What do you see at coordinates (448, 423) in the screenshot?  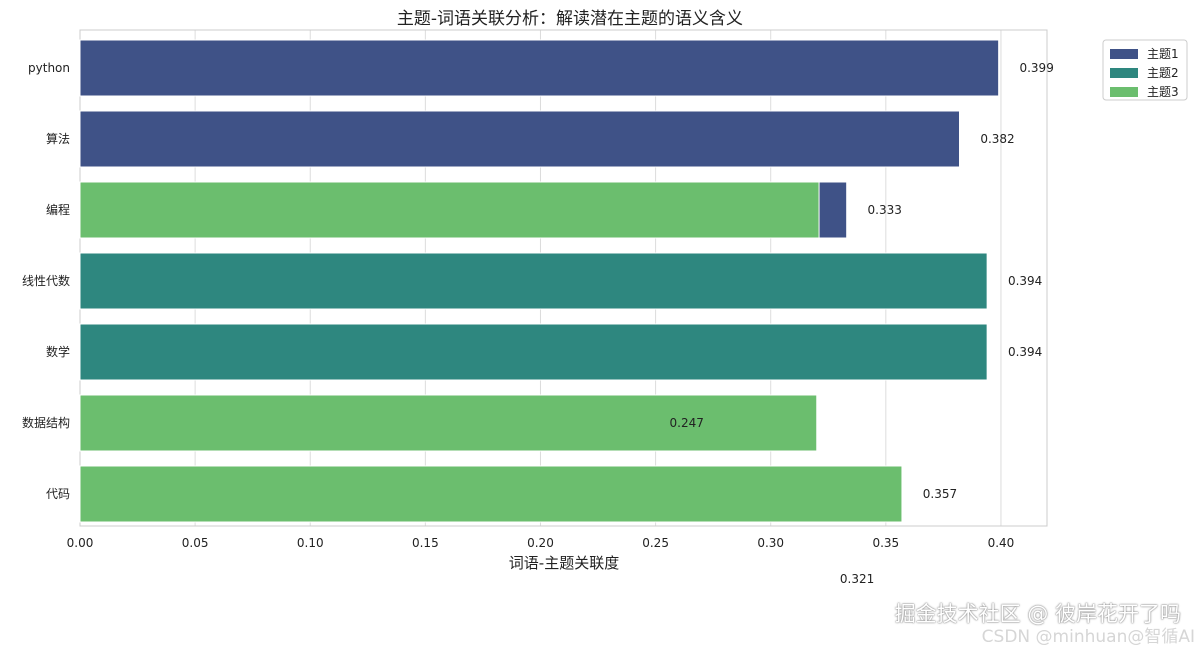 I see `bar-主题3-数据结构` at bounding box center [448, 423].